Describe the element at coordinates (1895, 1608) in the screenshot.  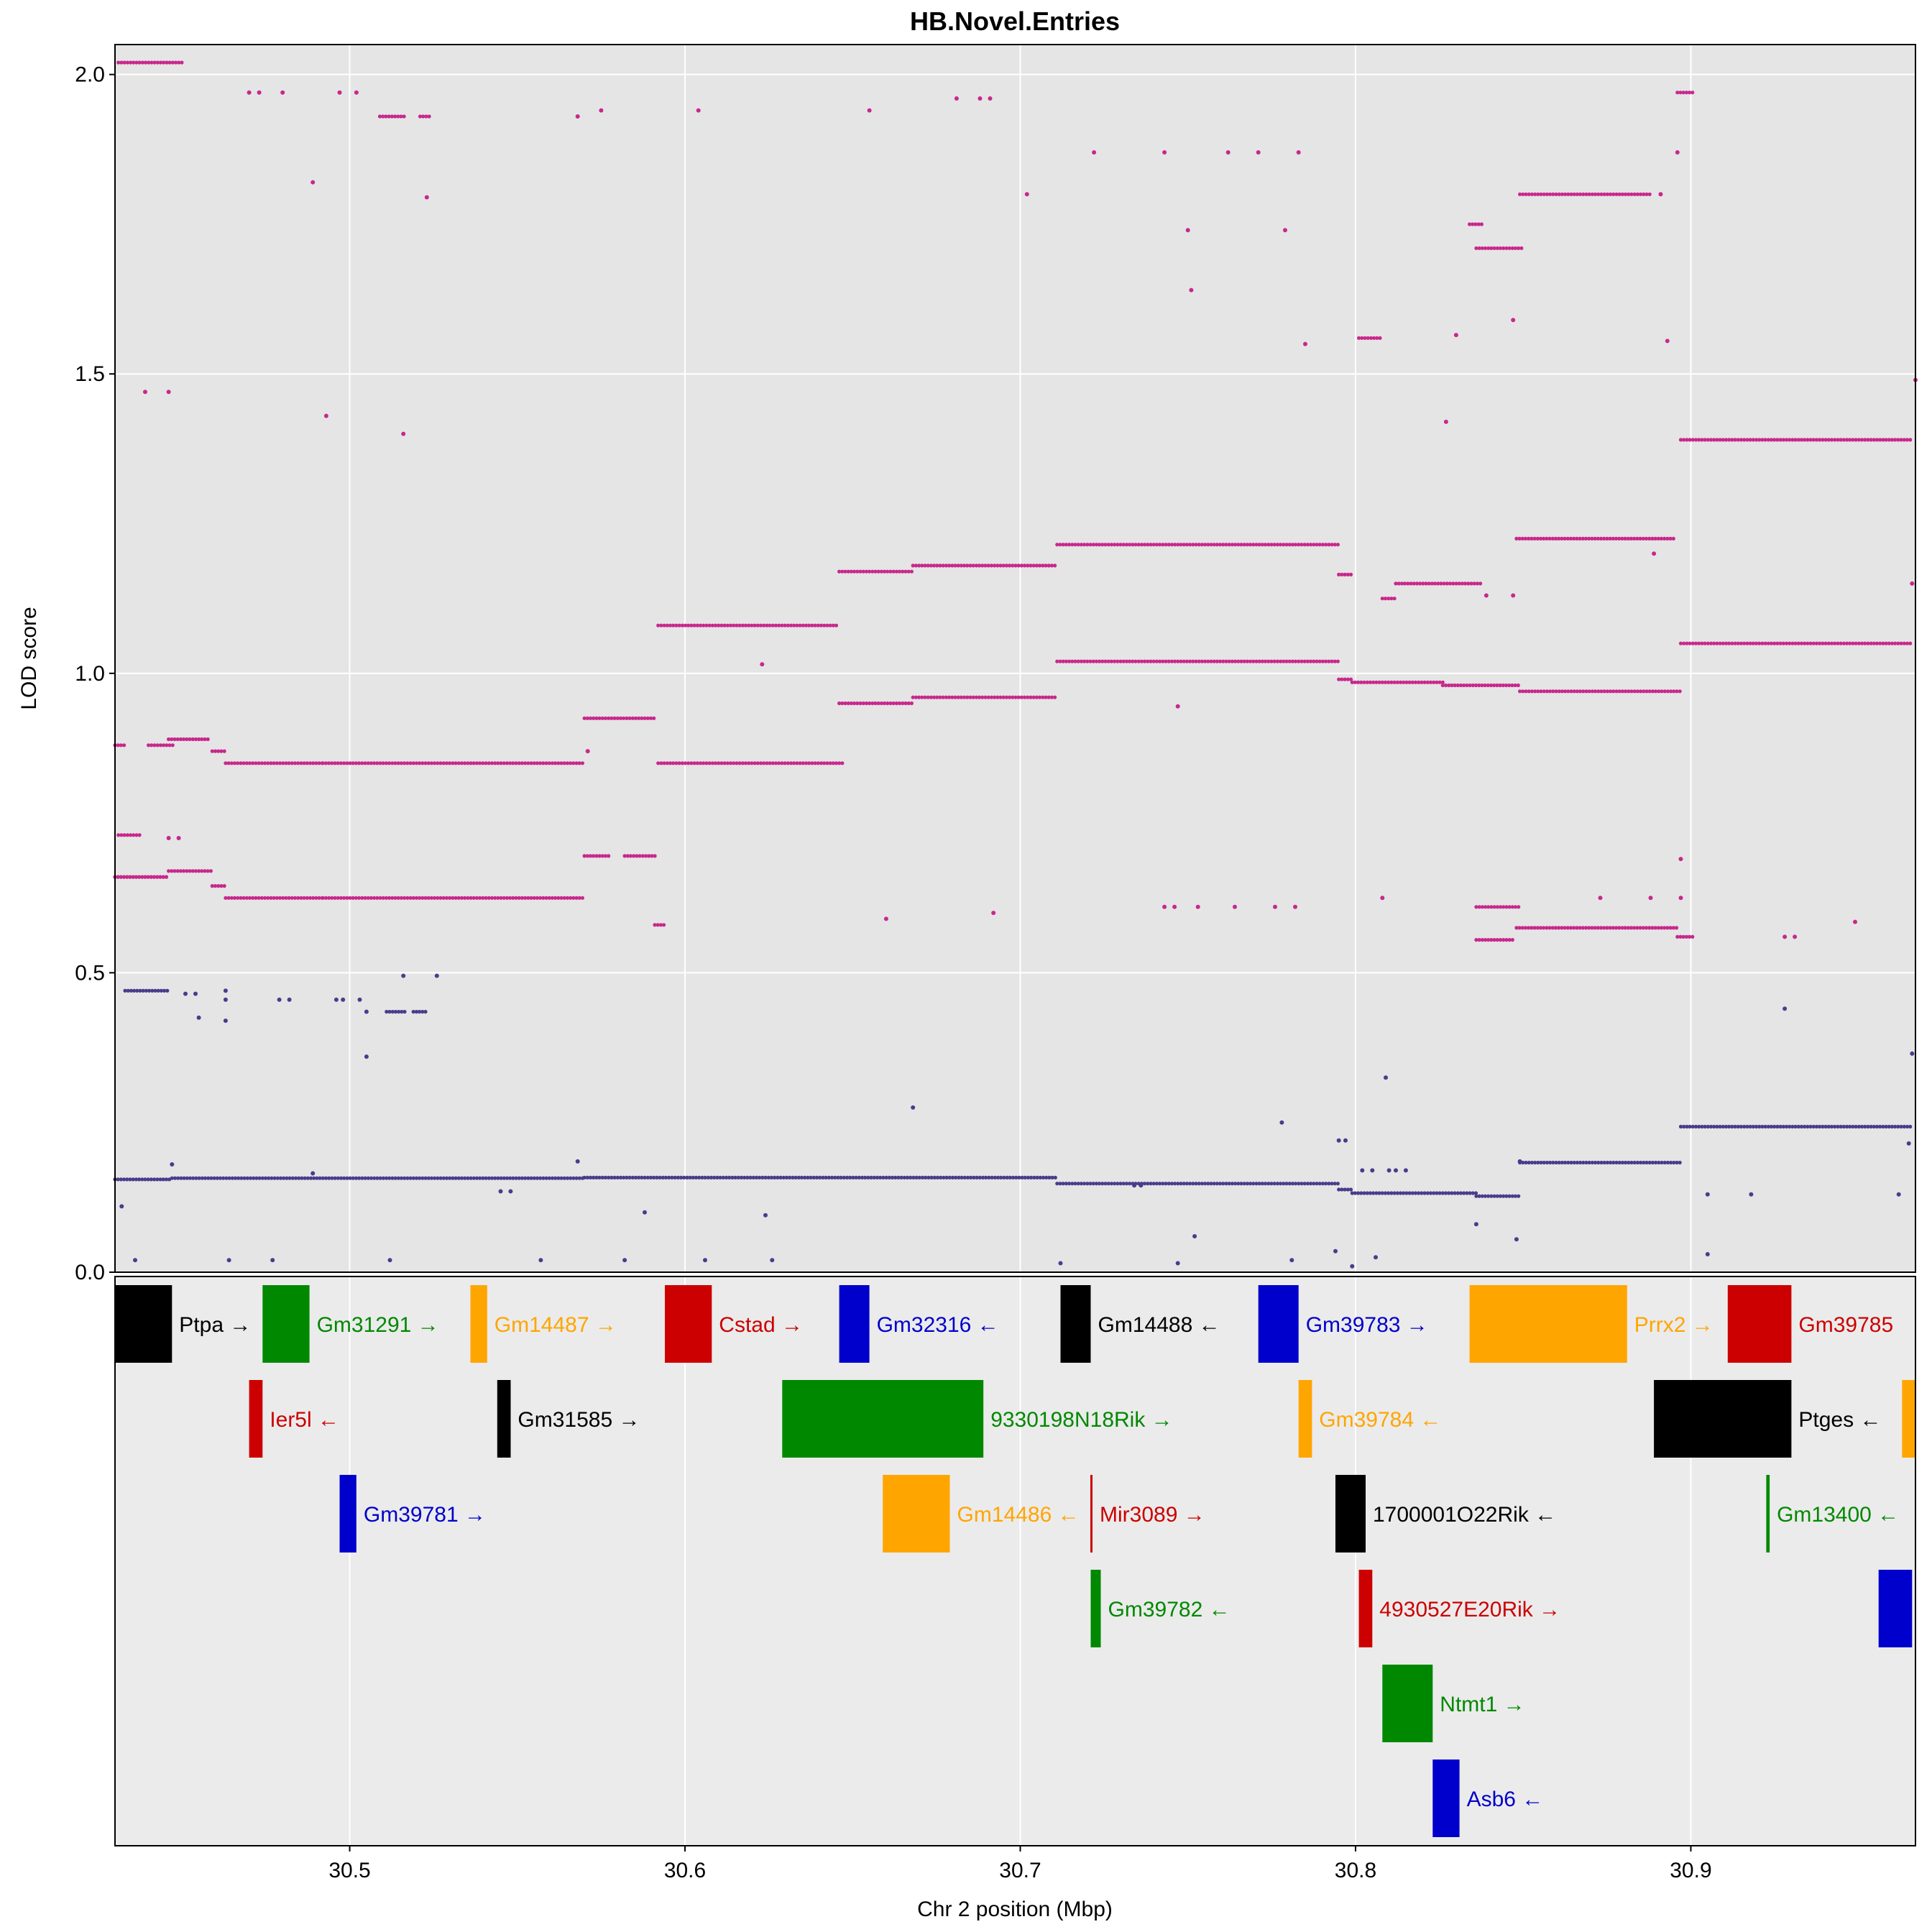
I see `gene-bar` at that location.